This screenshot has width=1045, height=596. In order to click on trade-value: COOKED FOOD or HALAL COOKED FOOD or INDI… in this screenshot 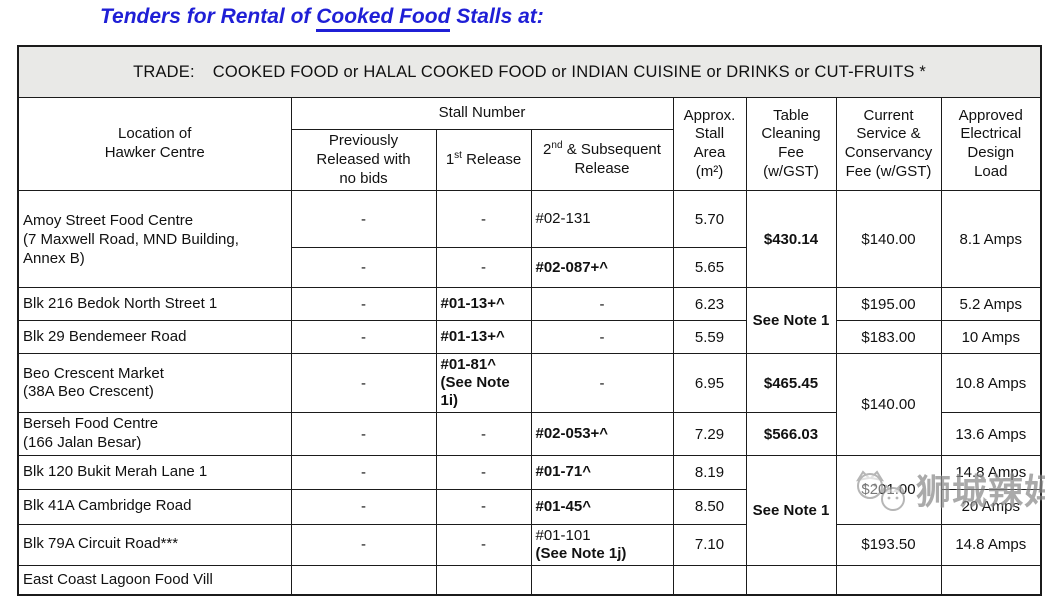, I will do `click(569, 71)`.